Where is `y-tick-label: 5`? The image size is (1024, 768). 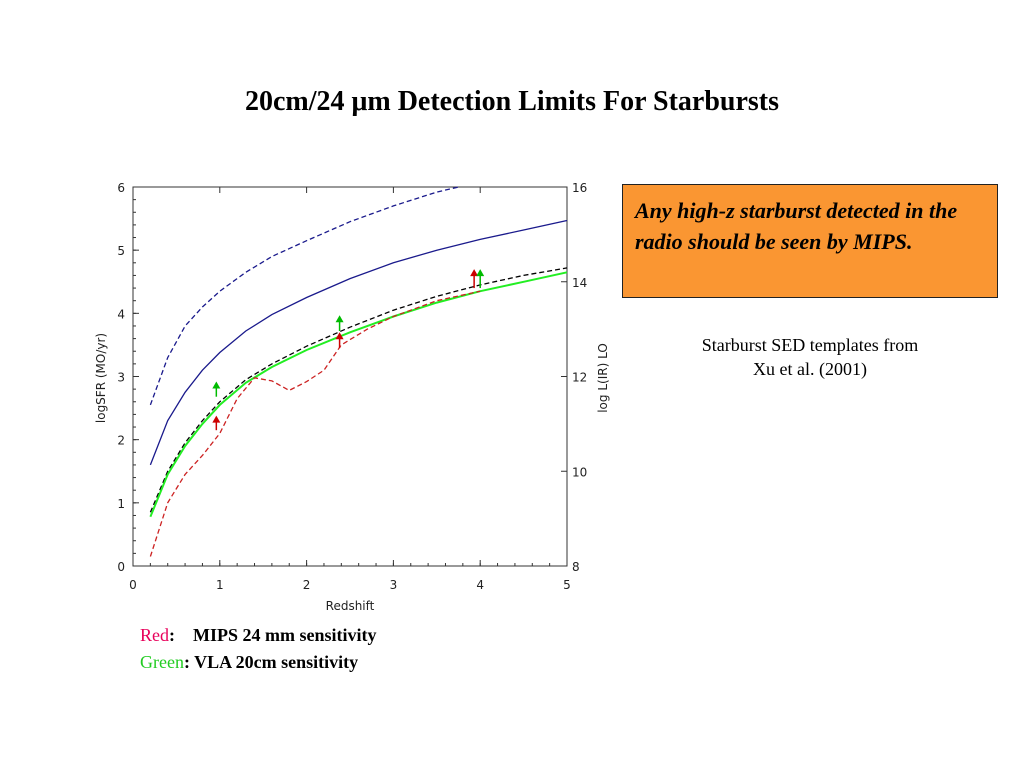 y-tick-label: 5 is located at coordinates (121, 251).